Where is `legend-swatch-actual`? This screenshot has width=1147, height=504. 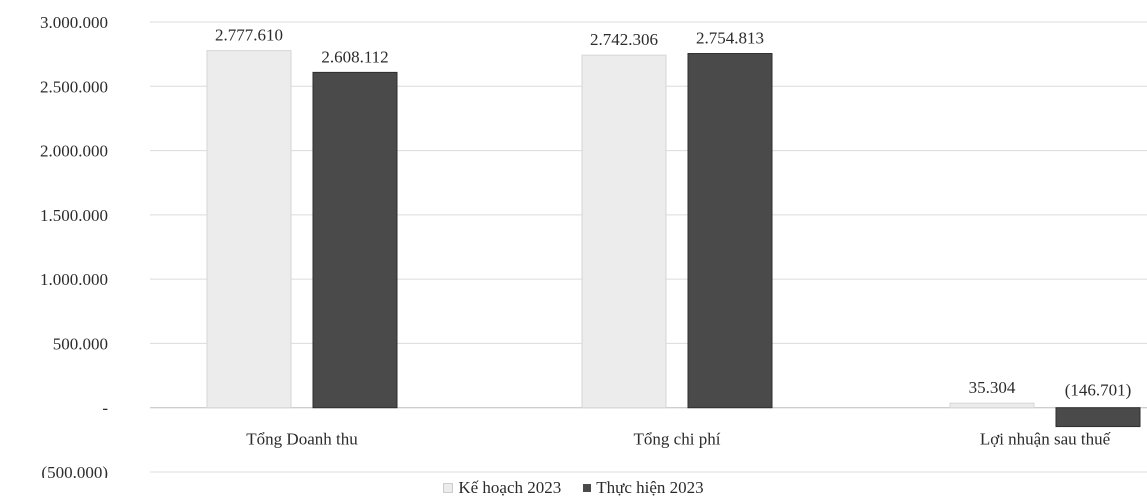
legend-swatch-actual is located at coordinates (587, 488).